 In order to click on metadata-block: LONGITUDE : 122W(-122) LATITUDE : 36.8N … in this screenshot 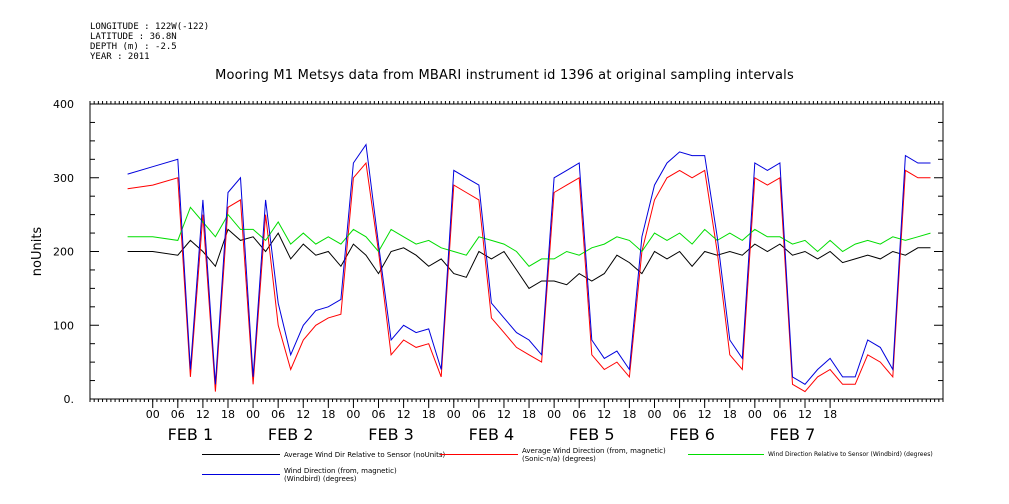, I will do `click(149, 42)`.